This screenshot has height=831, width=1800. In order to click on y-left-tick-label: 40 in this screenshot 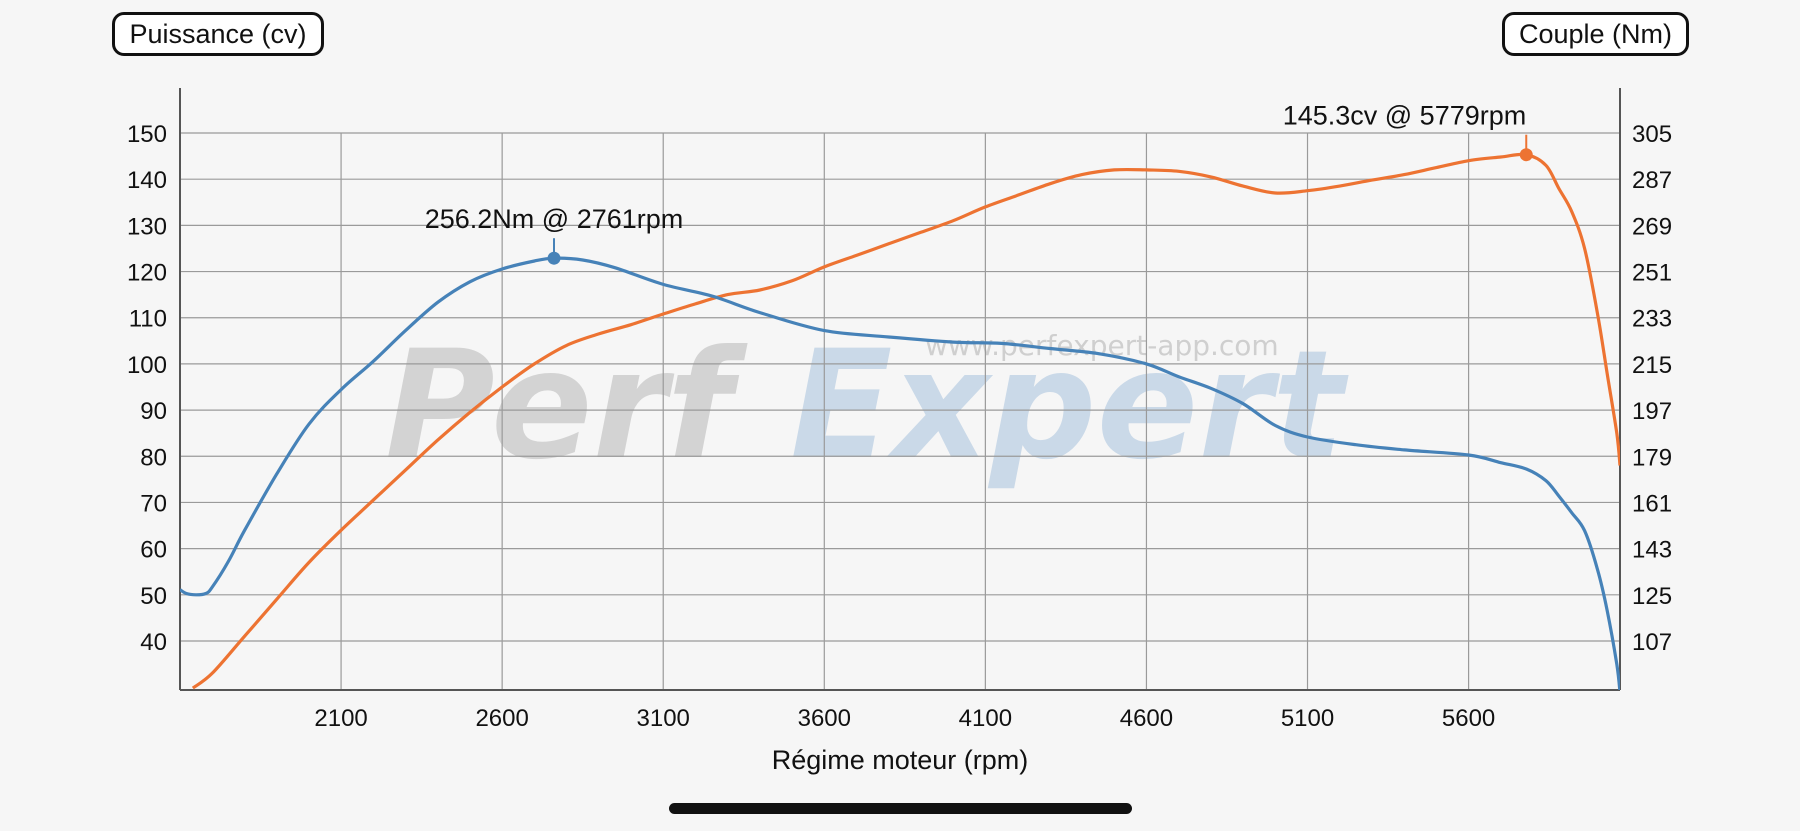, I will do `click(153, 642)`.